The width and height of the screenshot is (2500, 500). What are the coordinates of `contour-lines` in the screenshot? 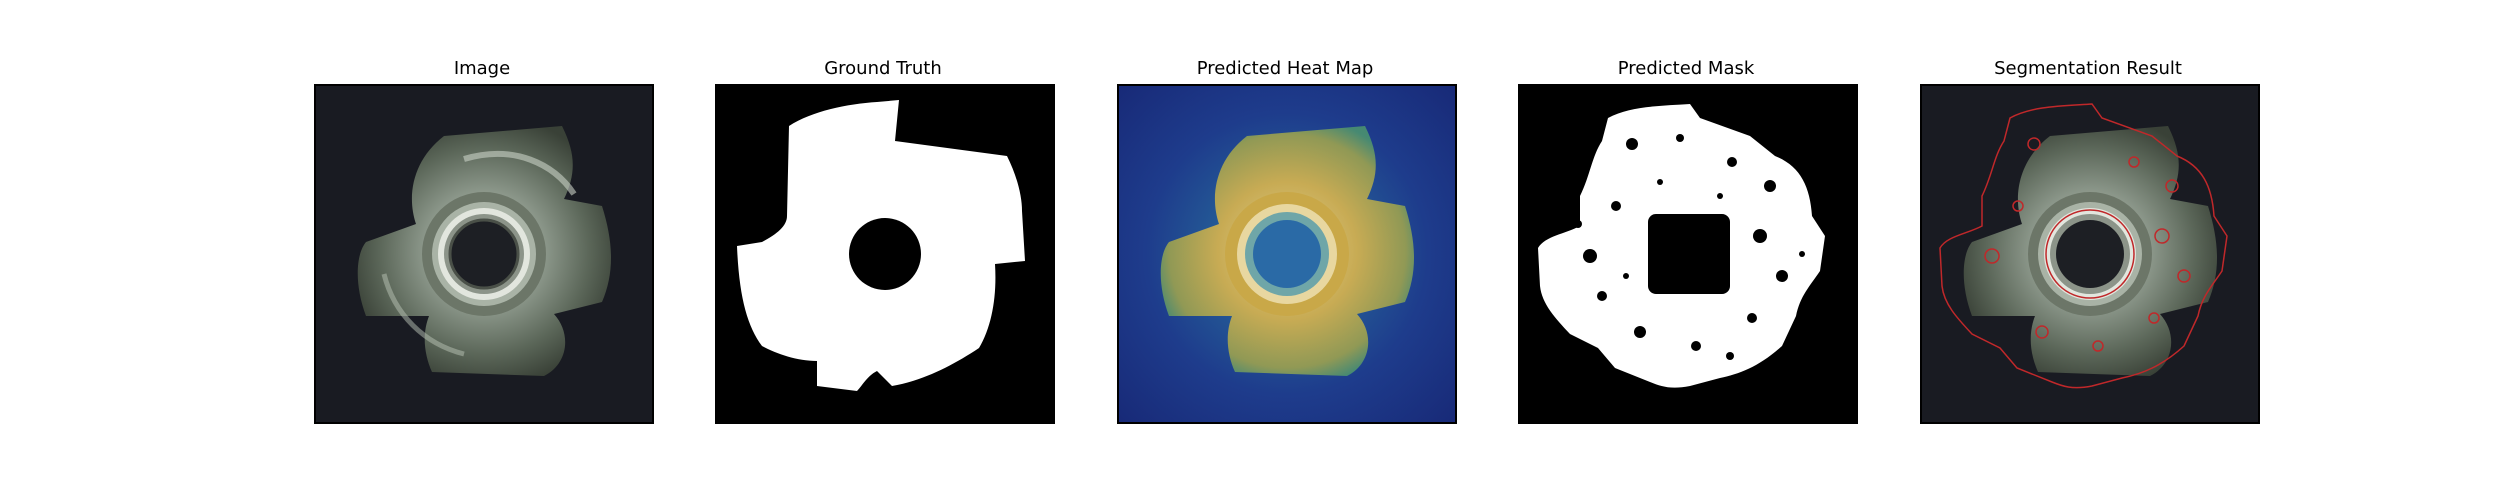 It's located at (2083, 246).